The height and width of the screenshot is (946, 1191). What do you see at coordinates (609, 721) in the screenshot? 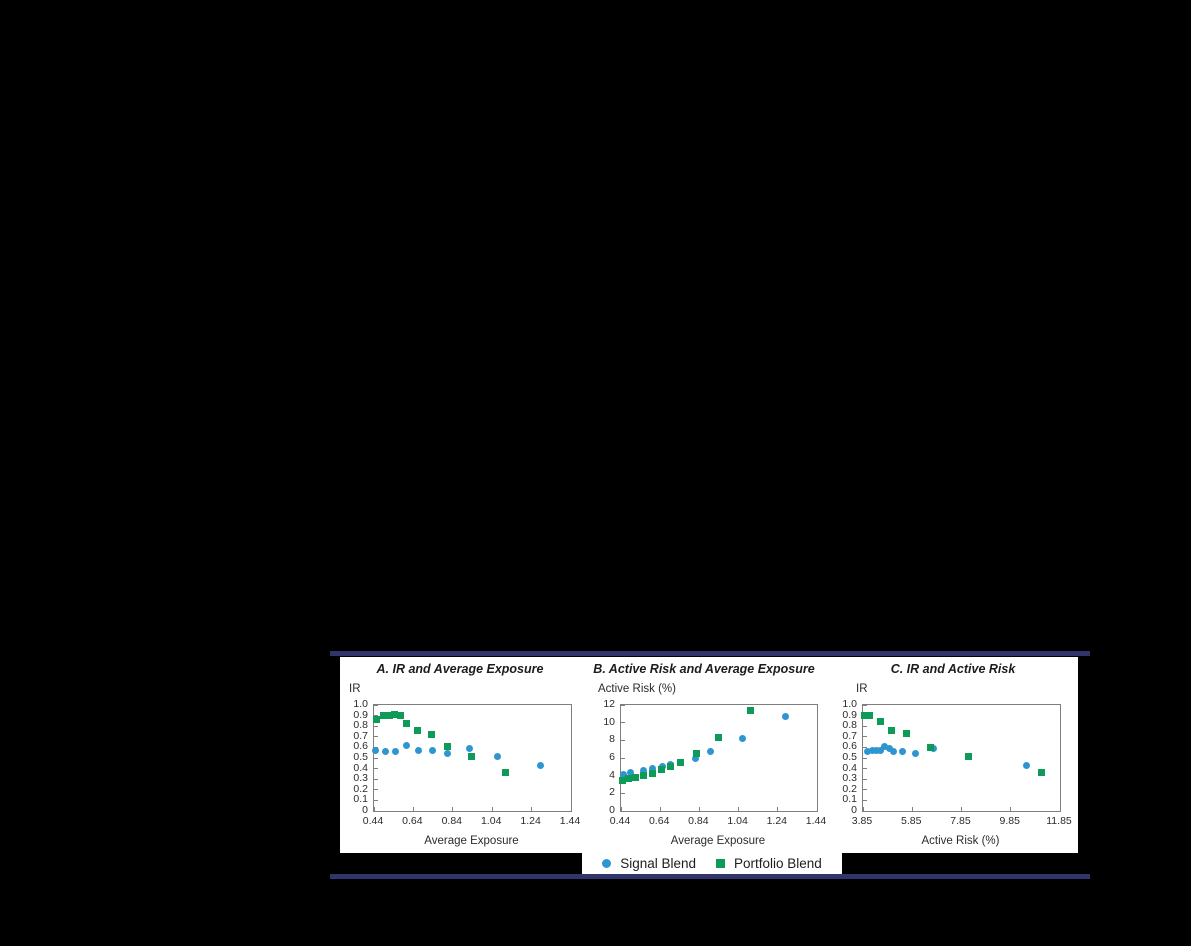
I see `y-tick-label: 10` at bounding box center [609, 721].